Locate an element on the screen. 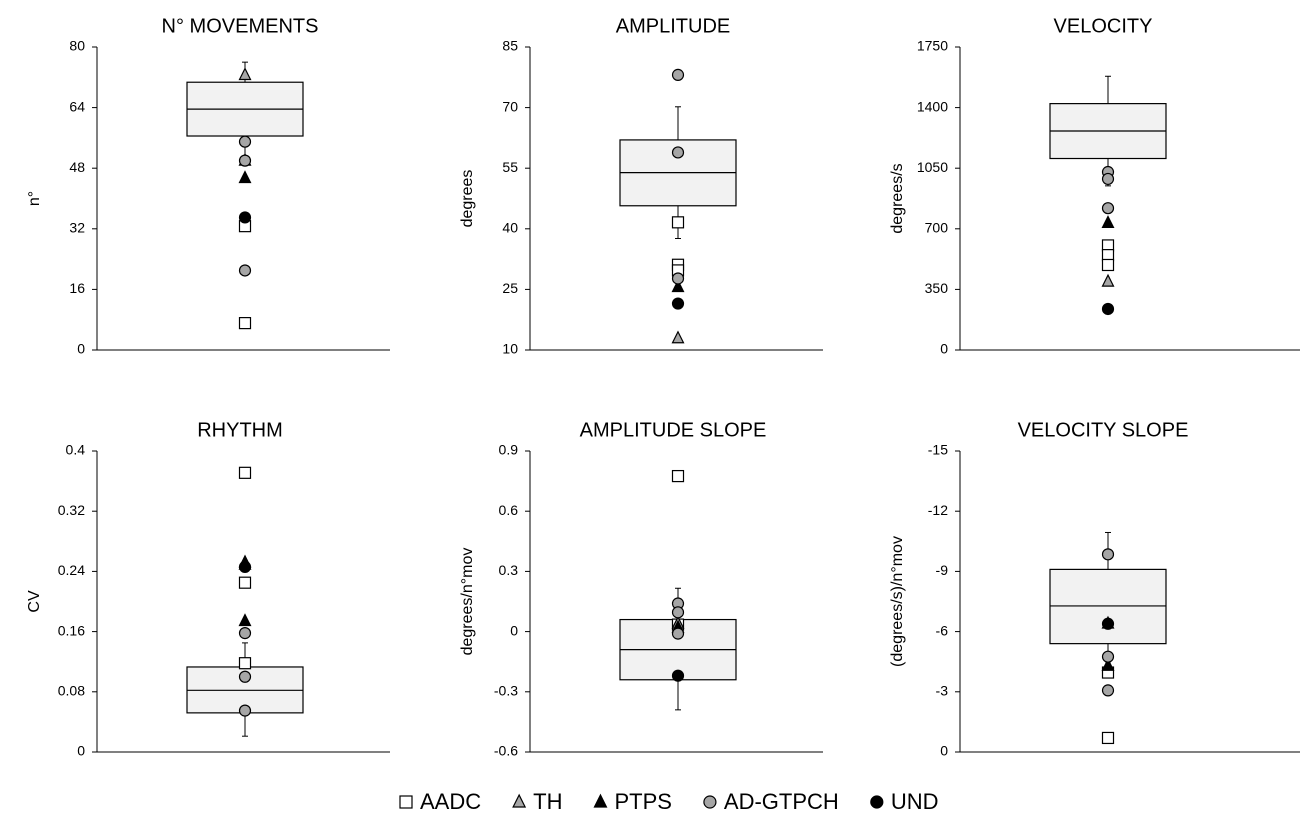  y-tick-label: 1400 is located at coordinates (932, 106).